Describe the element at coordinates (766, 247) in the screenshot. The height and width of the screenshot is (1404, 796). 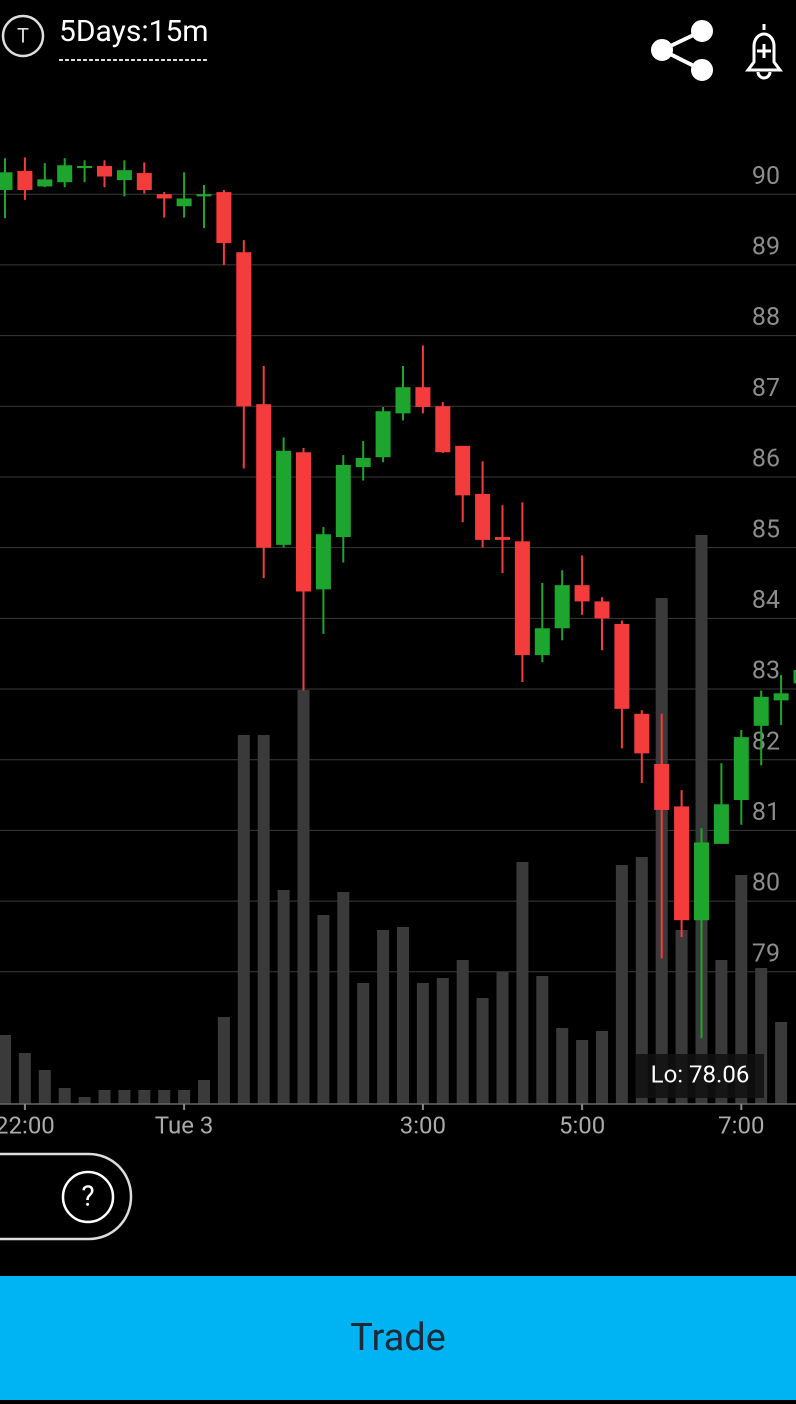
I see `y-tick-label: 89` at that location.